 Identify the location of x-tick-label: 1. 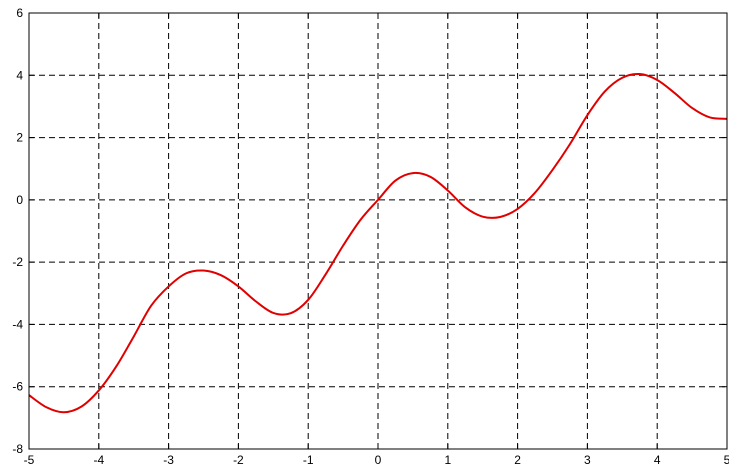
(447, 460).